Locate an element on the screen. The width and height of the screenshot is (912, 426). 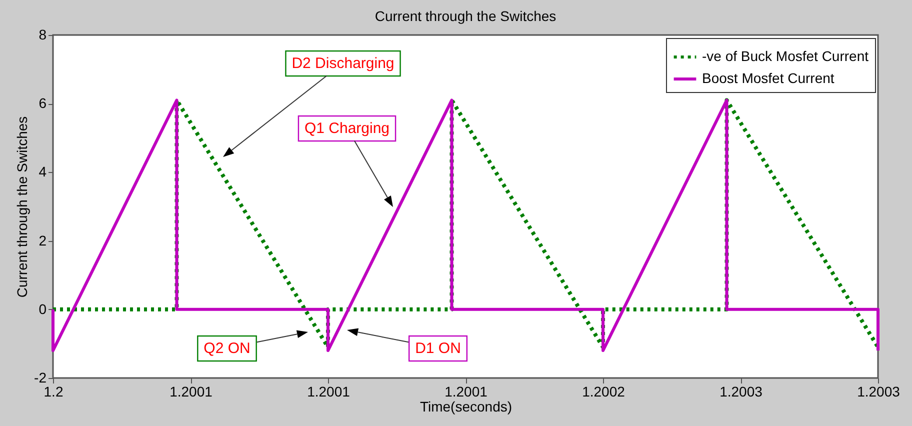
chart-title: Current through the Switches is located at coordinates (465, 16).